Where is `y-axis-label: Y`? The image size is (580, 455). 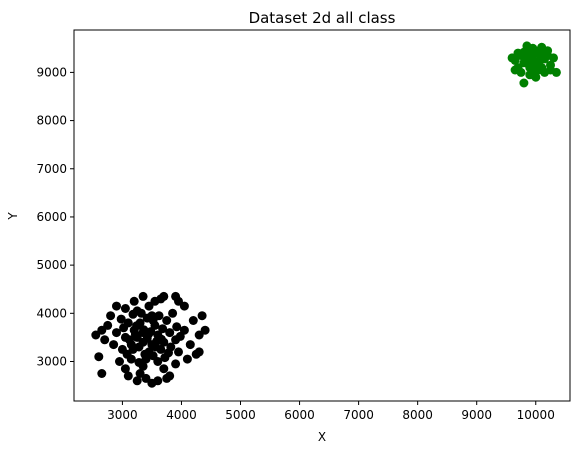
y-axis-label: Y is located at coordinates (13, 216).